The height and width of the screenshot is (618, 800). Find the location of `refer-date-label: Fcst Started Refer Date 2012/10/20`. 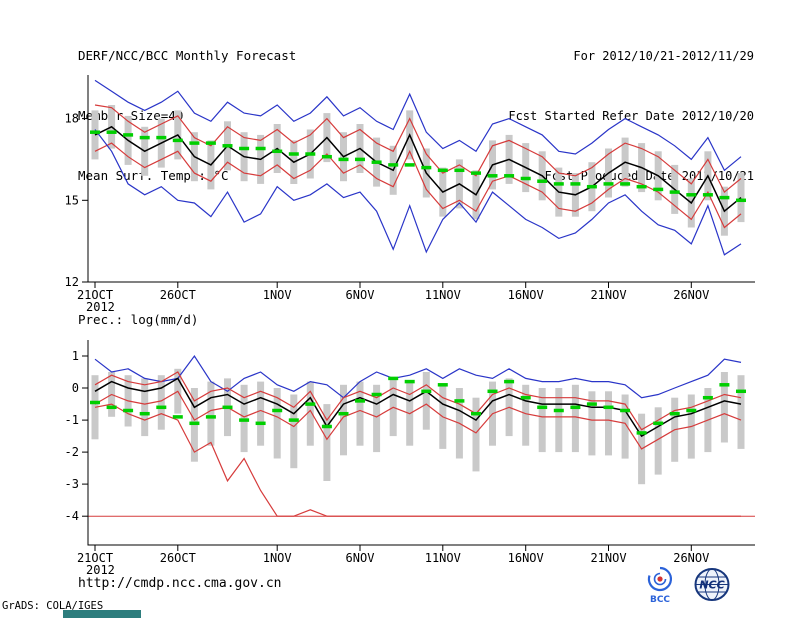

refer-date-label: Fcst Started Refer Date 2012/10/20 is located at coordinates (631, 116).